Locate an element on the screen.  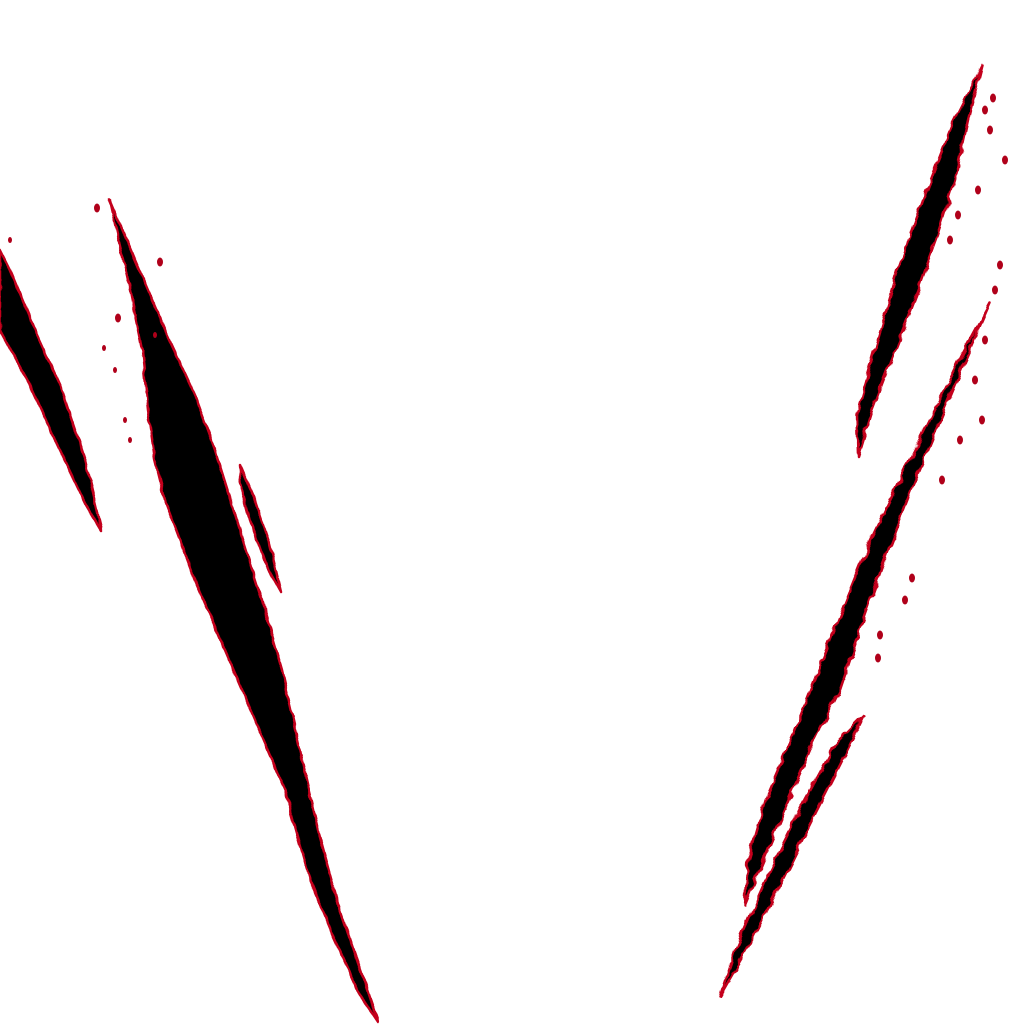
scratch-left-small is located at coordinates (260, 528).